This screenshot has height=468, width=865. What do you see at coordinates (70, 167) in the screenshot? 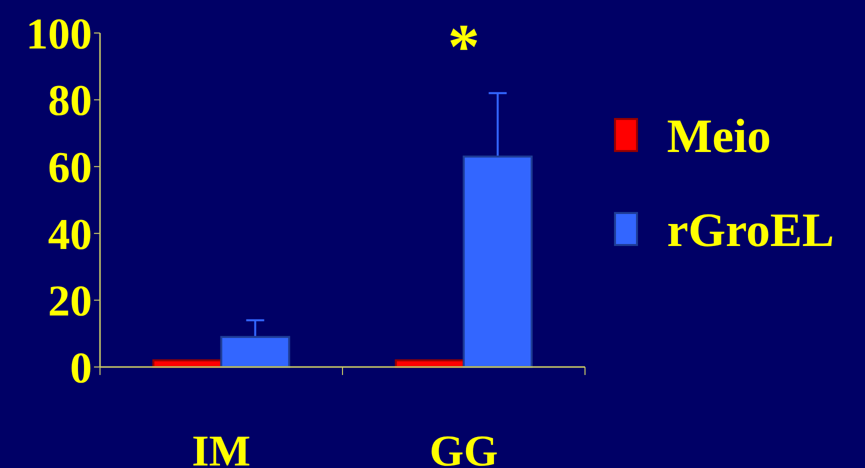
I see `y-tick-label: 60` at bounding box center [70, 167].